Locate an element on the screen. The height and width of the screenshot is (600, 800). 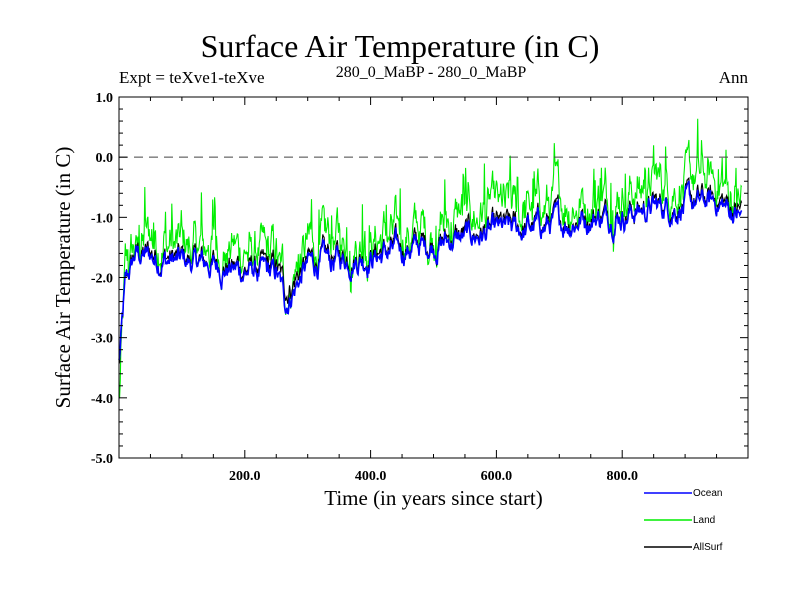
legend-label-ocean: Ocean is located at coordinates (707, 493).